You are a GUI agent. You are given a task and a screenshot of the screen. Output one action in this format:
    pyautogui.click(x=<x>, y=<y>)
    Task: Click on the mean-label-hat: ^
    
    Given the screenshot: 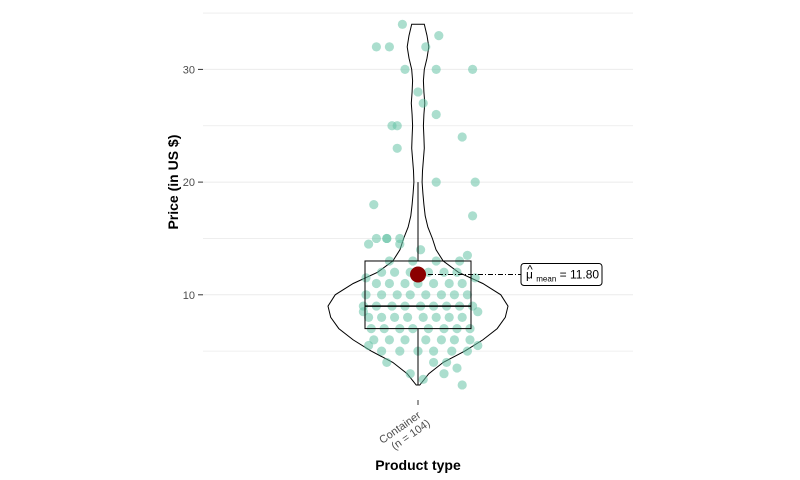 What is the action you would take?
    pyautogui.click(x=530, y=270)
    